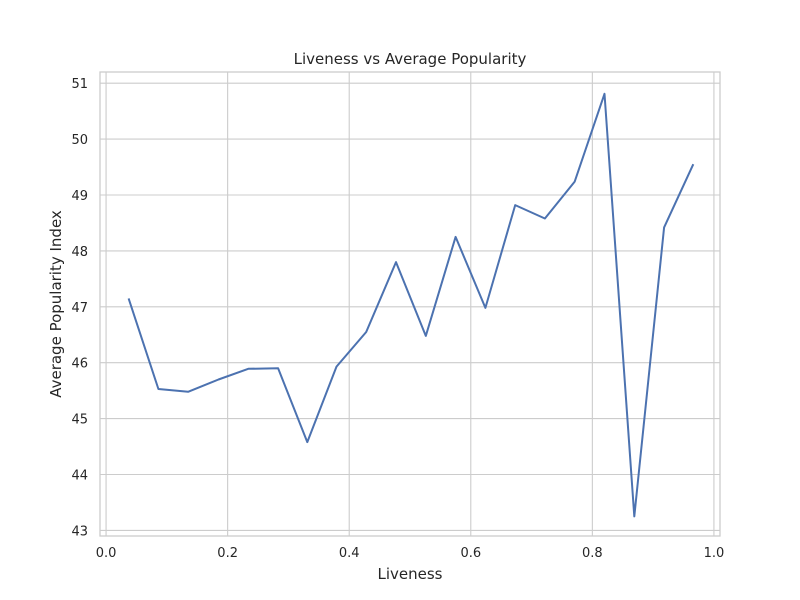  I want to click on x-tick-label: 0.2, so click(227, 553).